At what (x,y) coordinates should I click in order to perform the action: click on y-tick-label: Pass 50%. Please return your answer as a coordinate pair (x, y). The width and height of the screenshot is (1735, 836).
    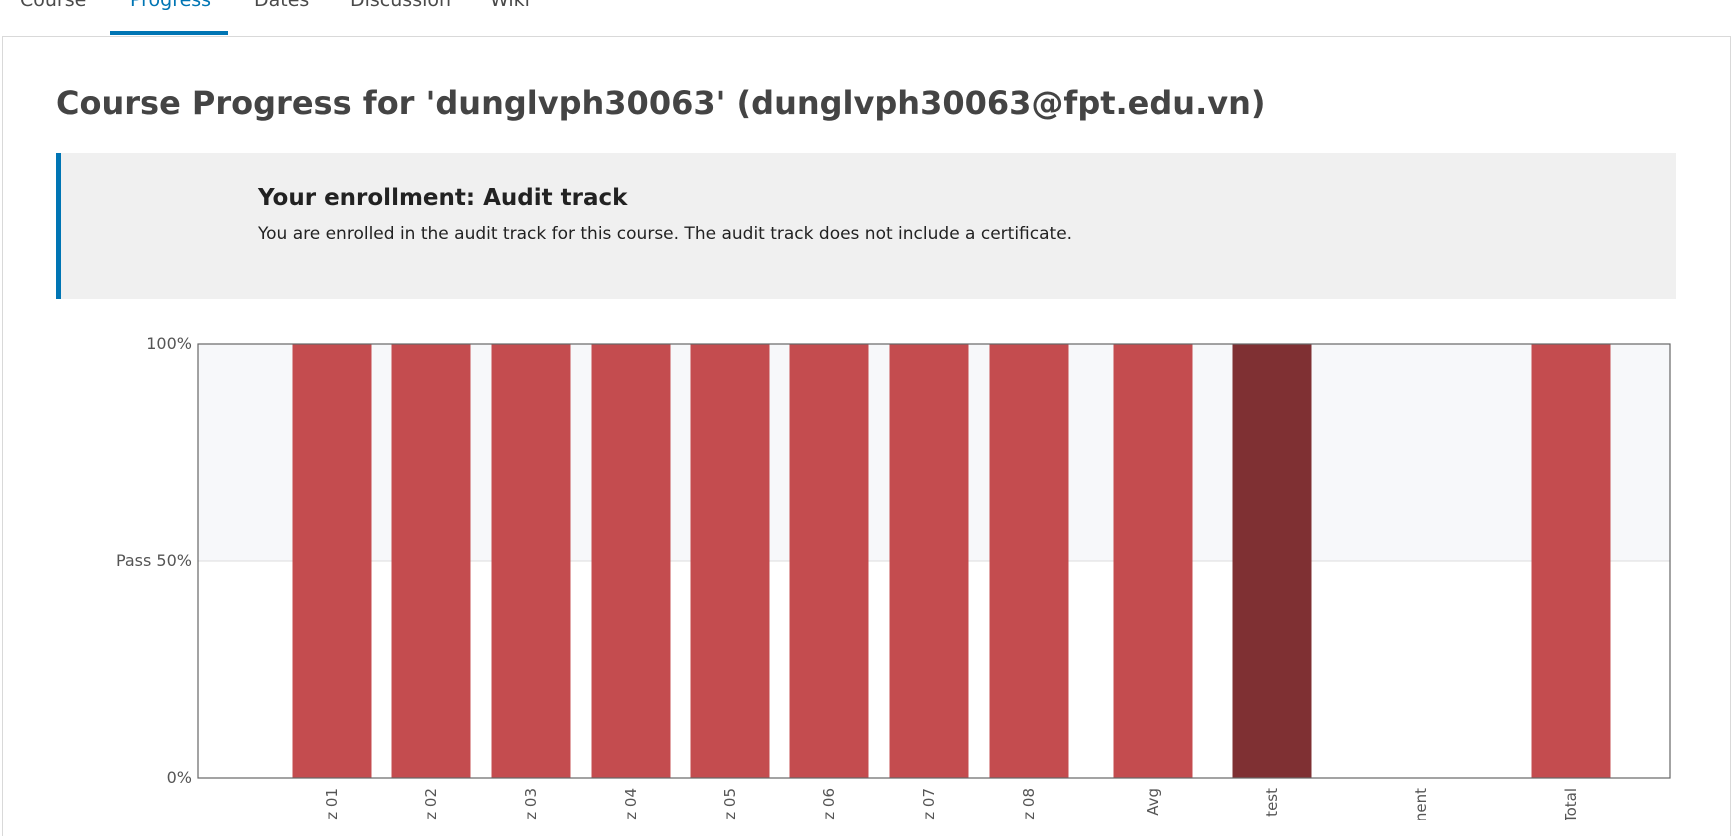
    Looking at the image, I should click on (154, 560).